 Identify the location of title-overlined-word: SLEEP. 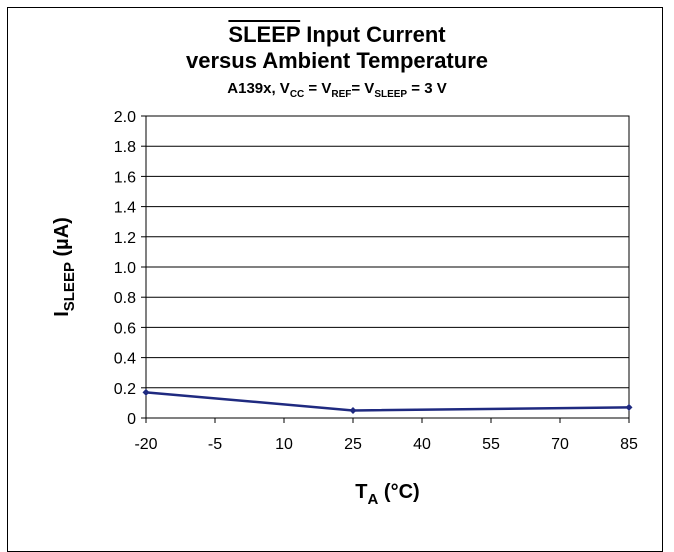
(264, 34).